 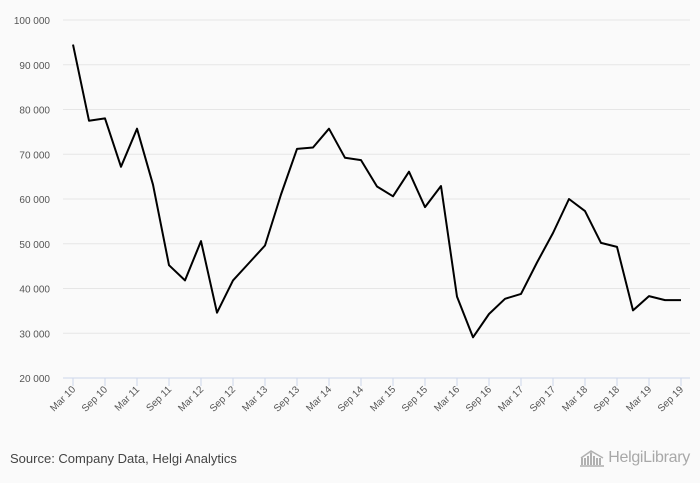 I want to click on brand-logo: HelgiLibrary, so click(x=634, y=458).